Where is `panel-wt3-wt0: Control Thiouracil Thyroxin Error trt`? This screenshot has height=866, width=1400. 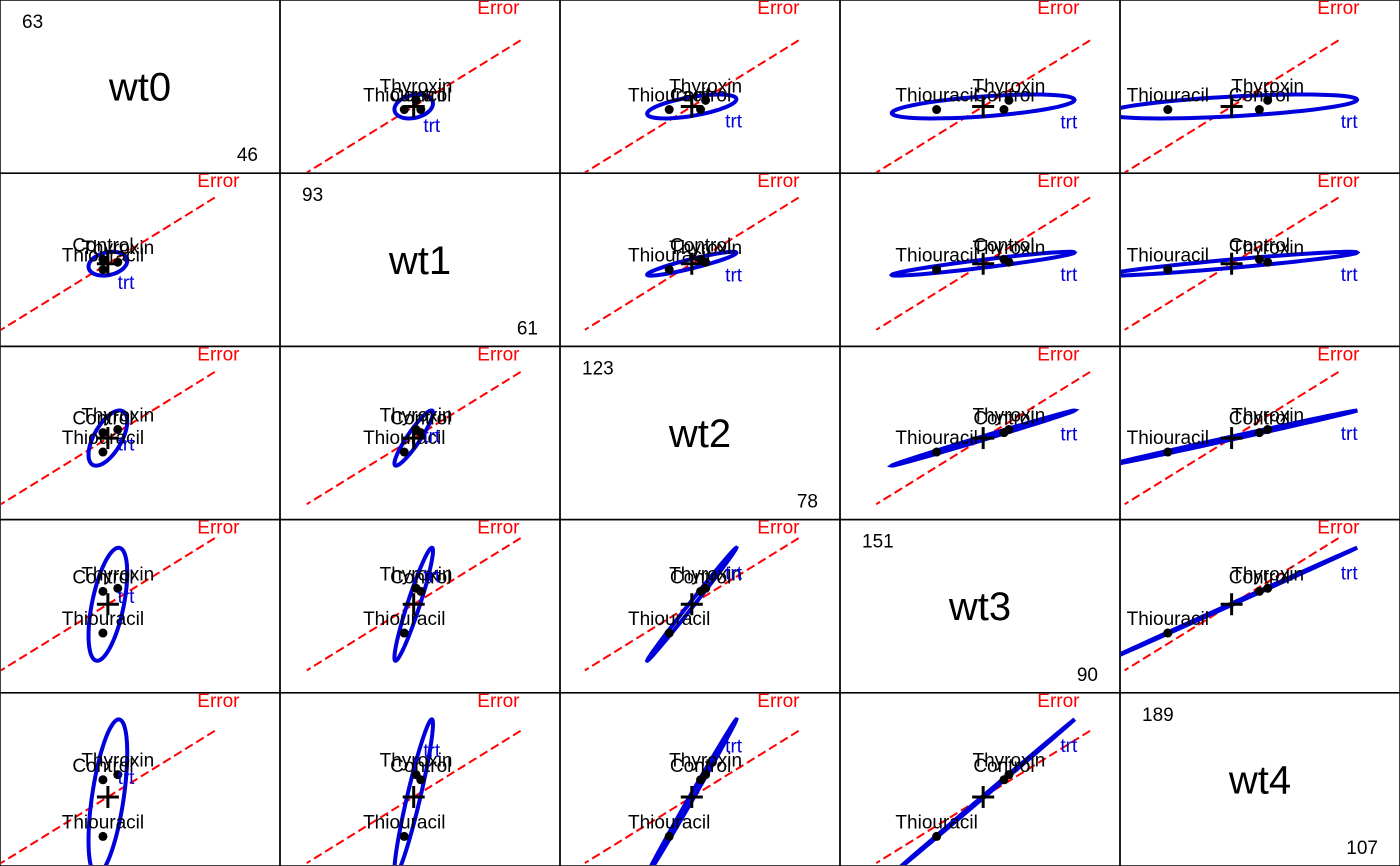
panel-wt3-wt0: Control Thiouracil Thyroxin Error trt is located at coordinates (140, 606).